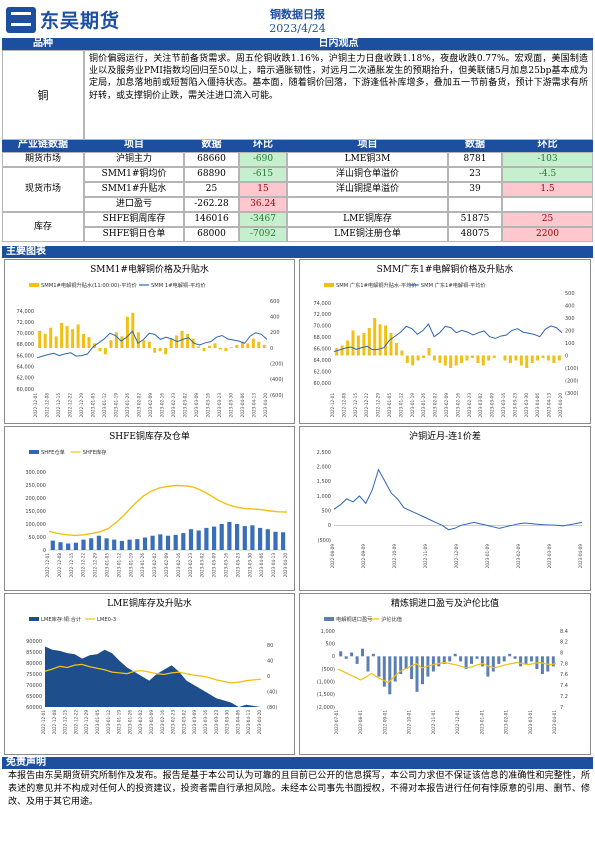  Describe the element at coordinates (324, 453) in the screenshot. I see `y-tick-label: 2,500` at that location.